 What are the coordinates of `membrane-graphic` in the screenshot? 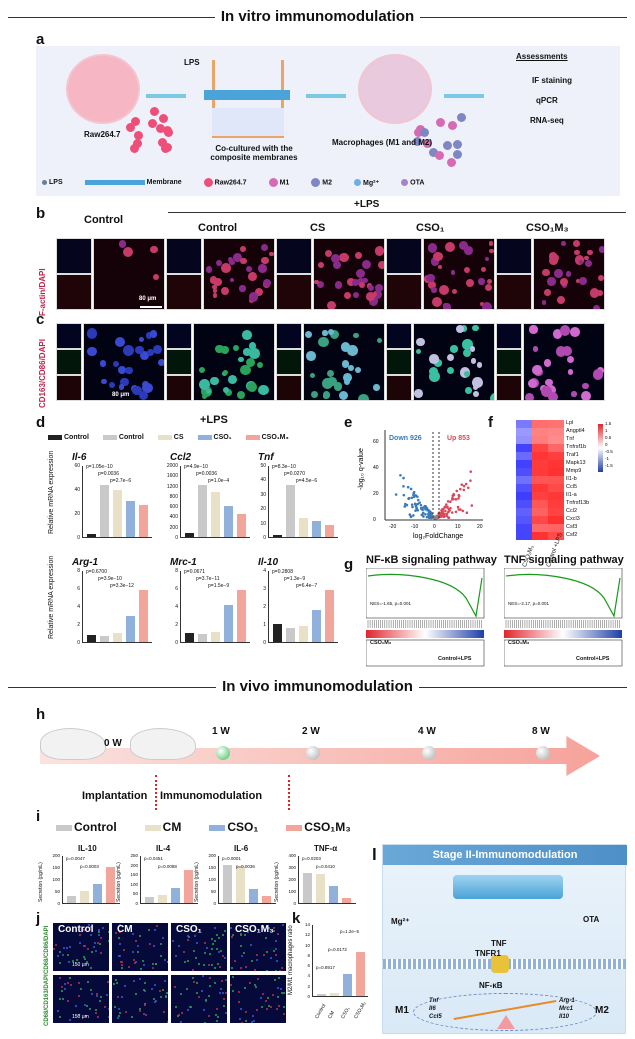 It's located at (508, 887).